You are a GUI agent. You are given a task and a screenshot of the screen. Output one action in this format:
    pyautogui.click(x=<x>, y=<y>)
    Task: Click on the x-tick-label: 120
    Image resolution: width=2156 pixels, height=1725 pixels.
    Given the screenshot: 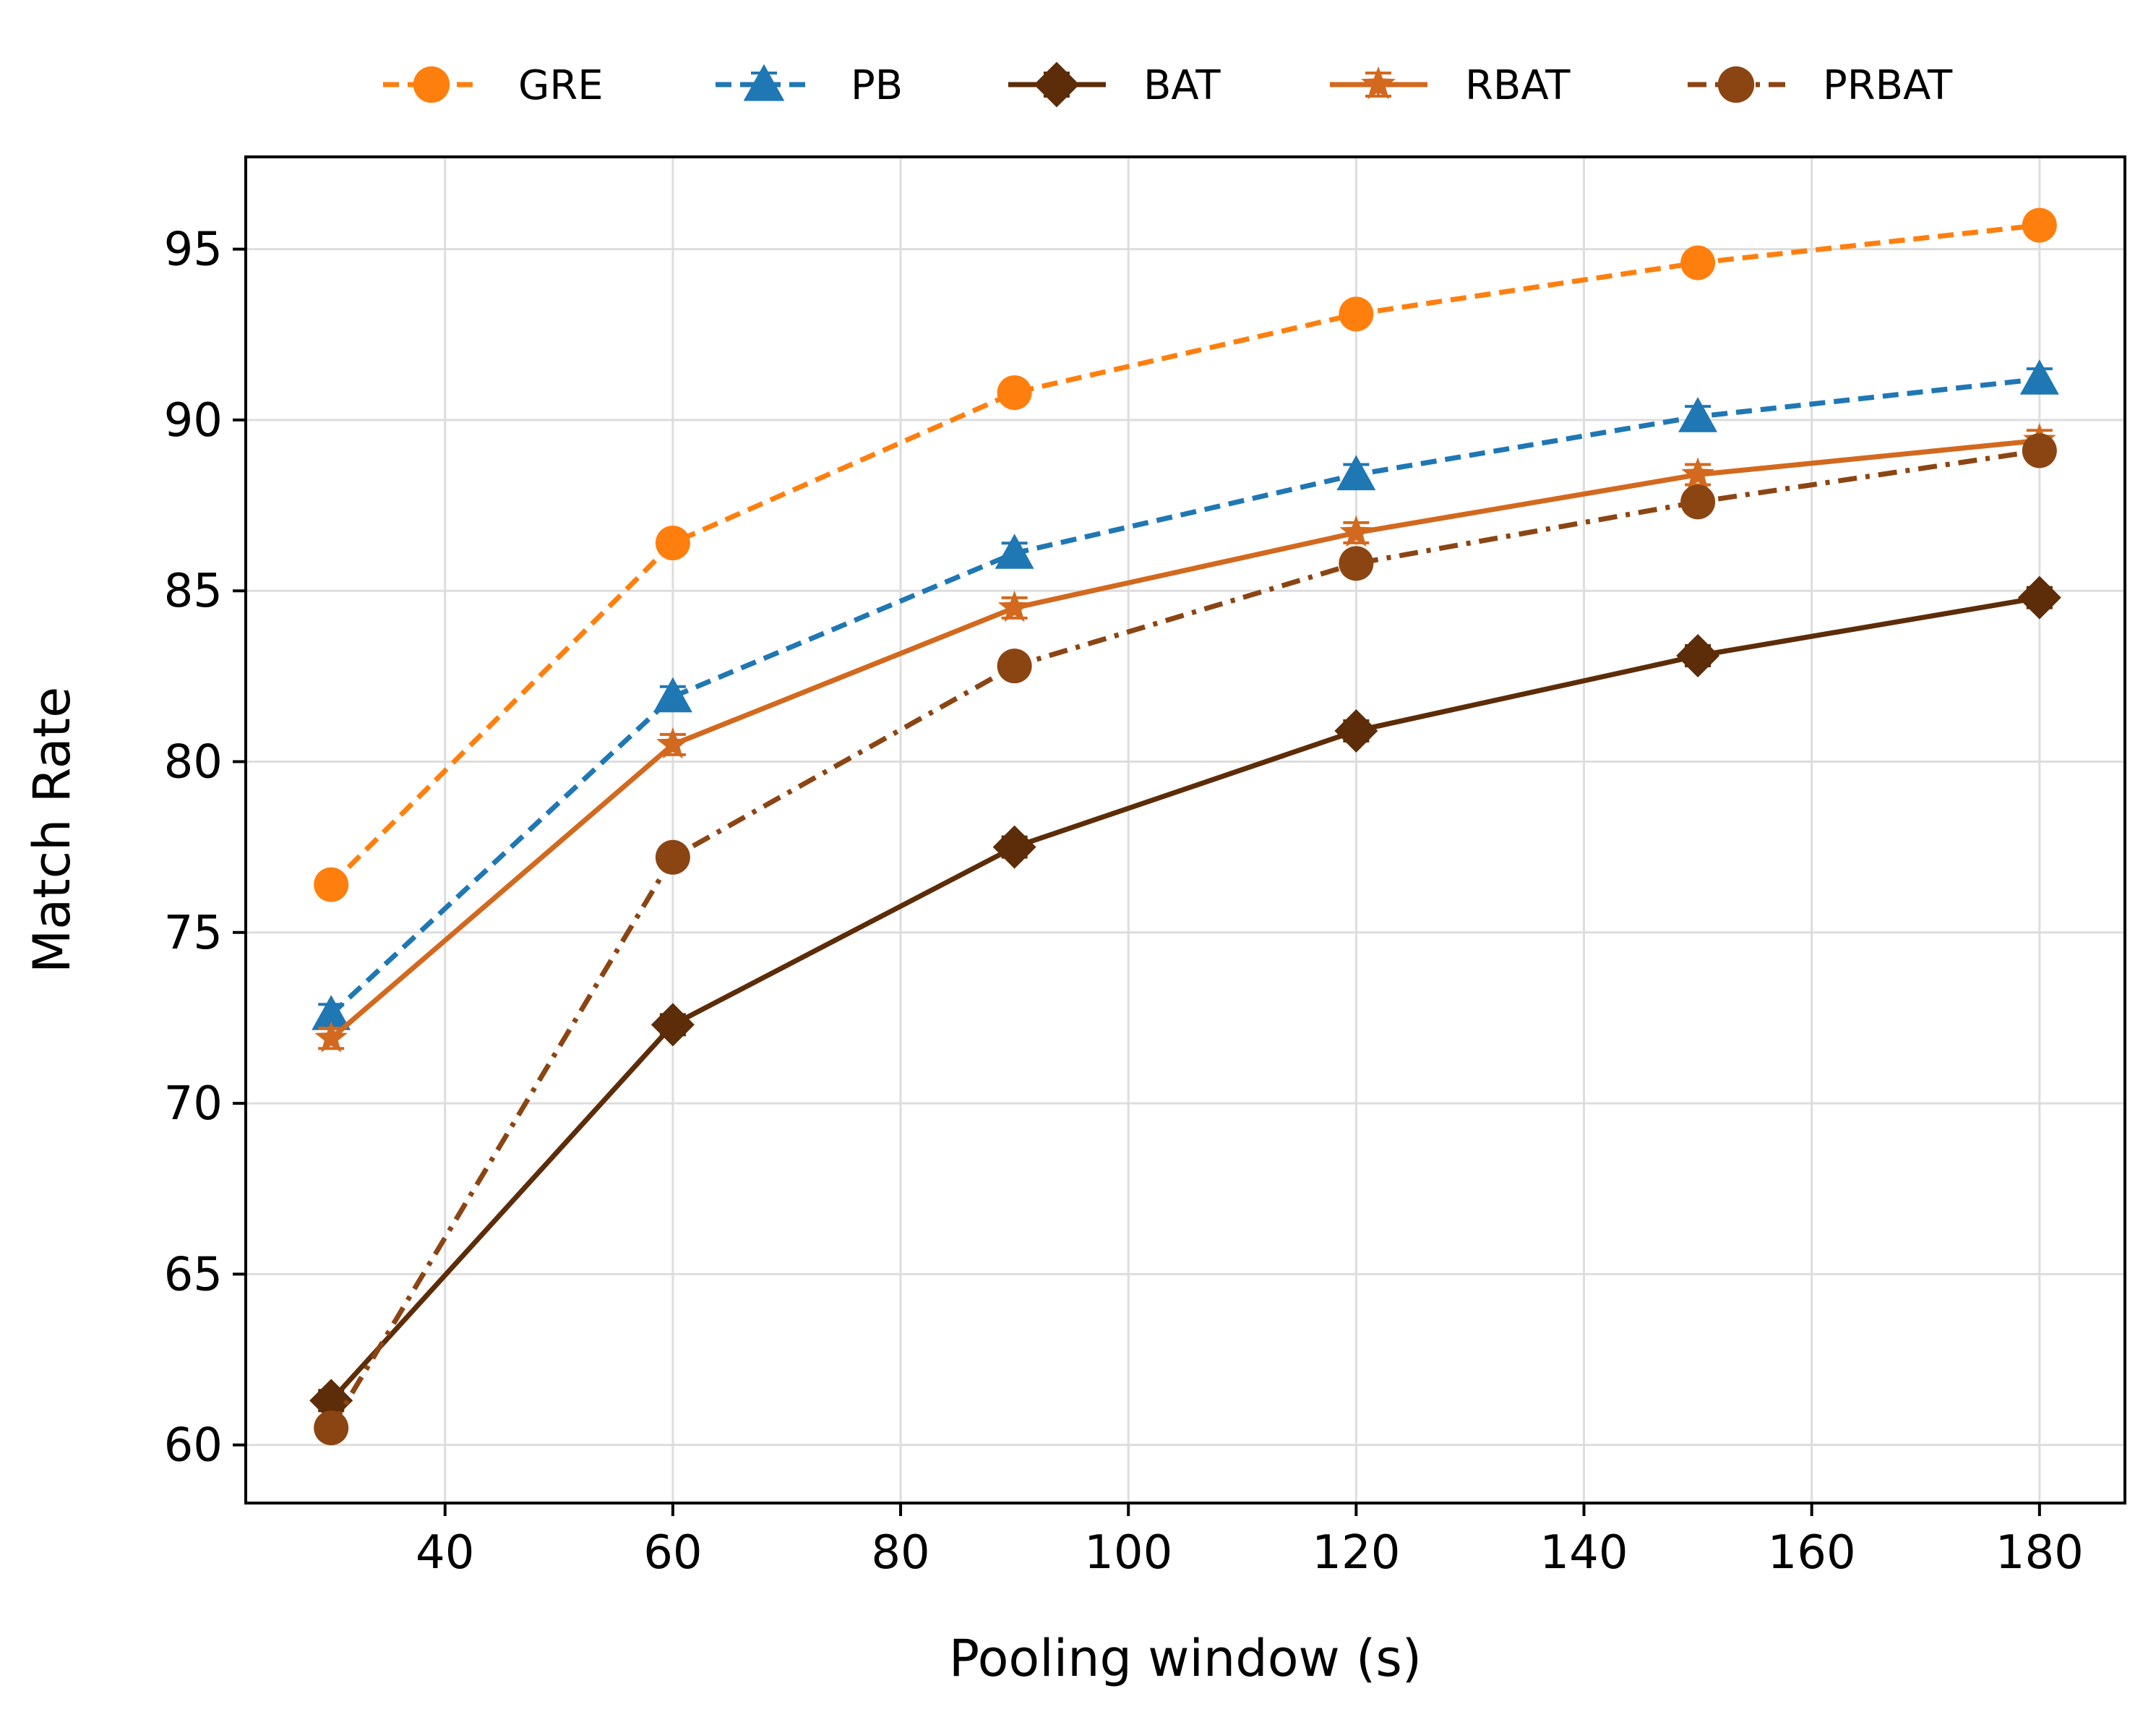 What is the action you would take?
    pyautogui.click(x=1356, y=1553)
    